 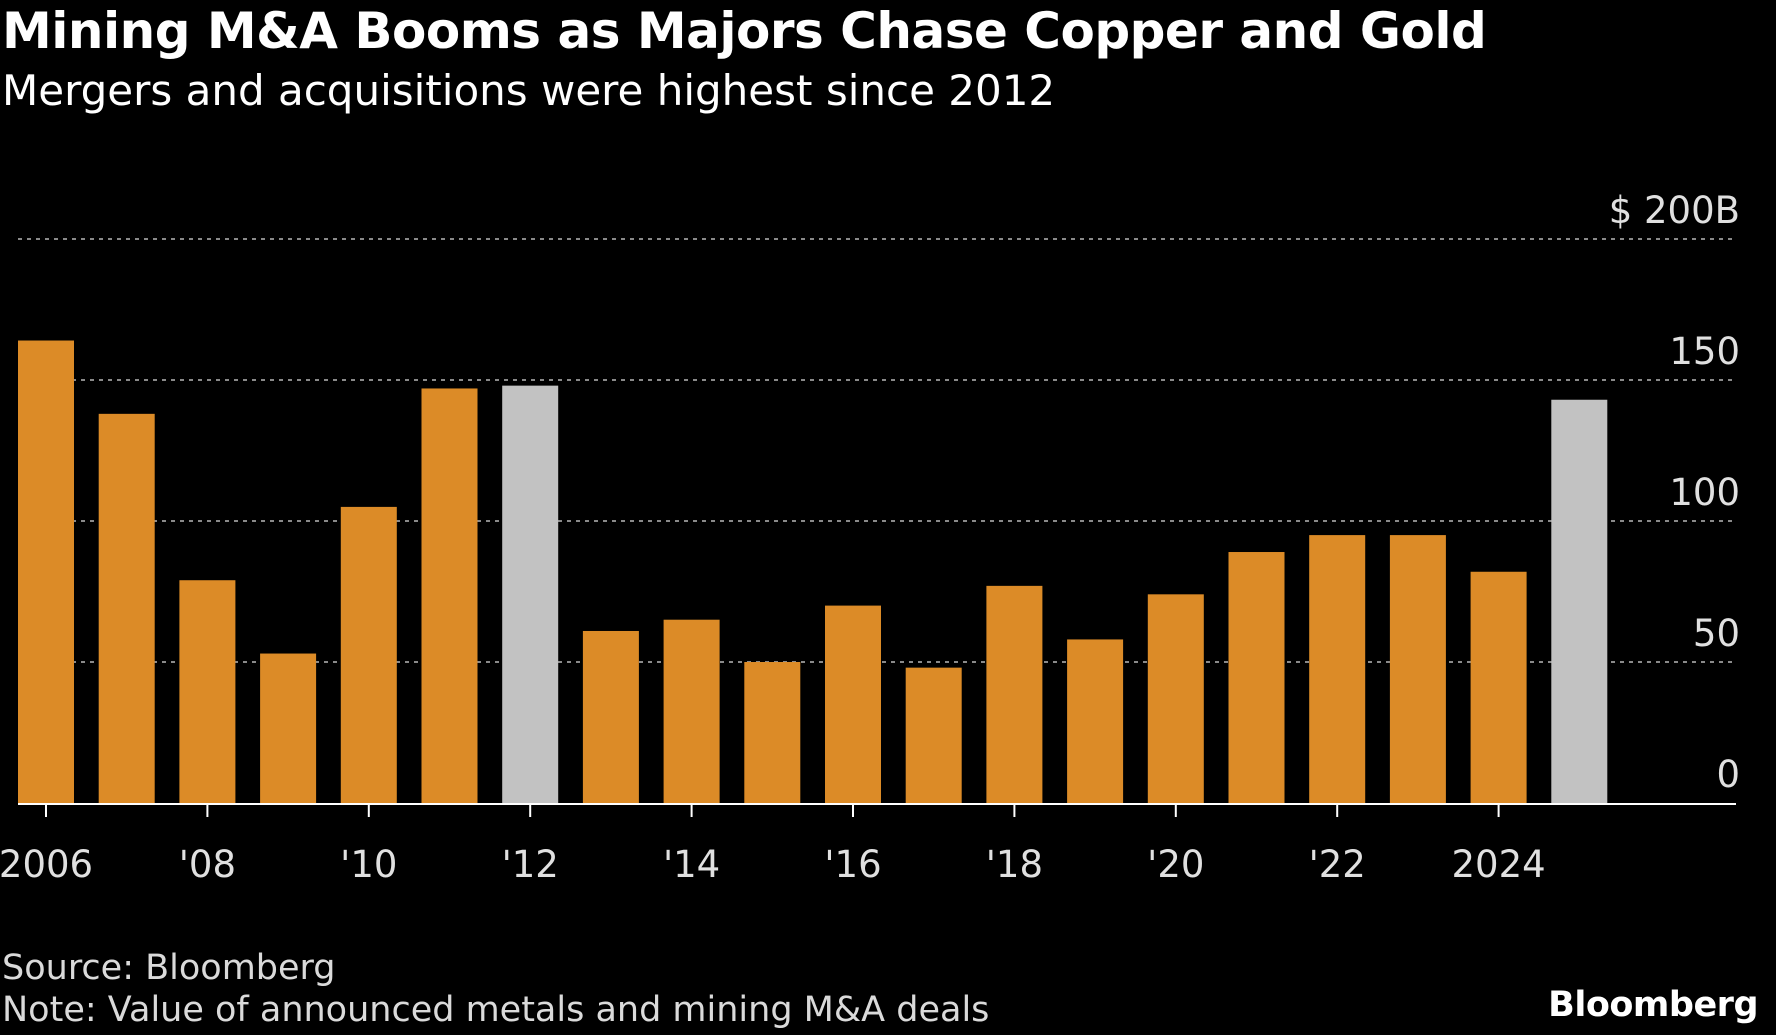 What do you see at coordinates (852, 864) in the screenshot?
I see `x-tick-label: '16` at bounding box center [852, 864].